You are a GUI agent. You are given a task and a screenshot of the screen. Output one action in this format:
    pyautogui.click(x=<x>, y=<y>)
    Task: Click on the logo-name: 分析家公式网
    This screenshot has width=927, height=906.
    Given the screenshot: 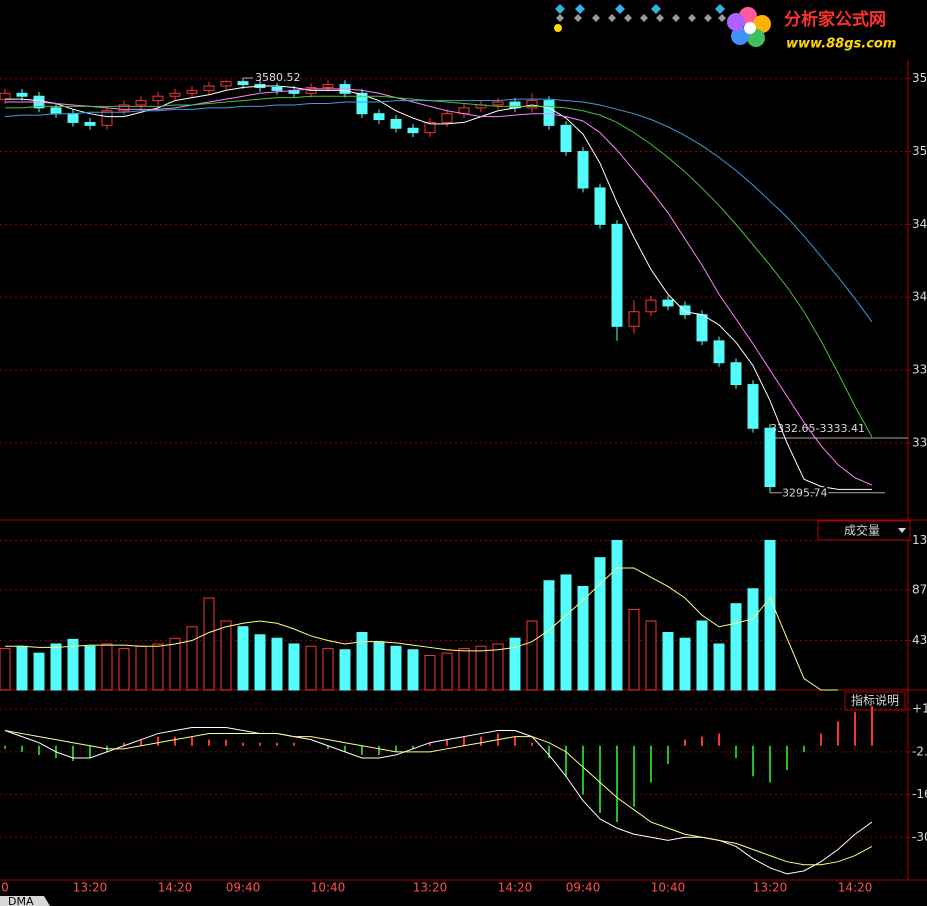 What is the action you would take?
    pyautogui.click(x=835, y=19)
    